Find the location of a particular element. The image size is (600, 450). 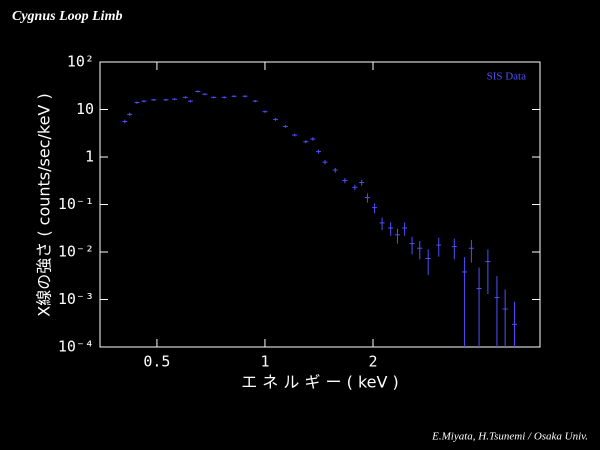

y-tick-label: 10⁻⁴ is located at coordinates (76, 347).